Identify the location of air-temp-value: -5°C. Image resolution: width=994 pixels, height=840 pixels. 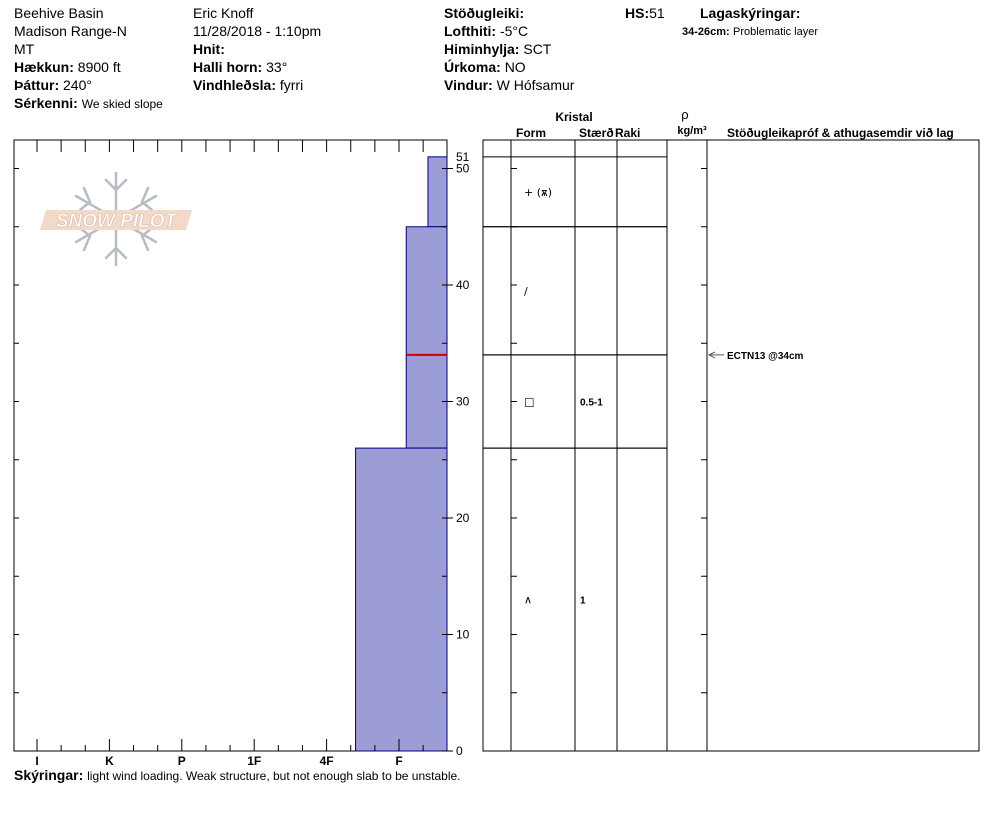
(514, 31).